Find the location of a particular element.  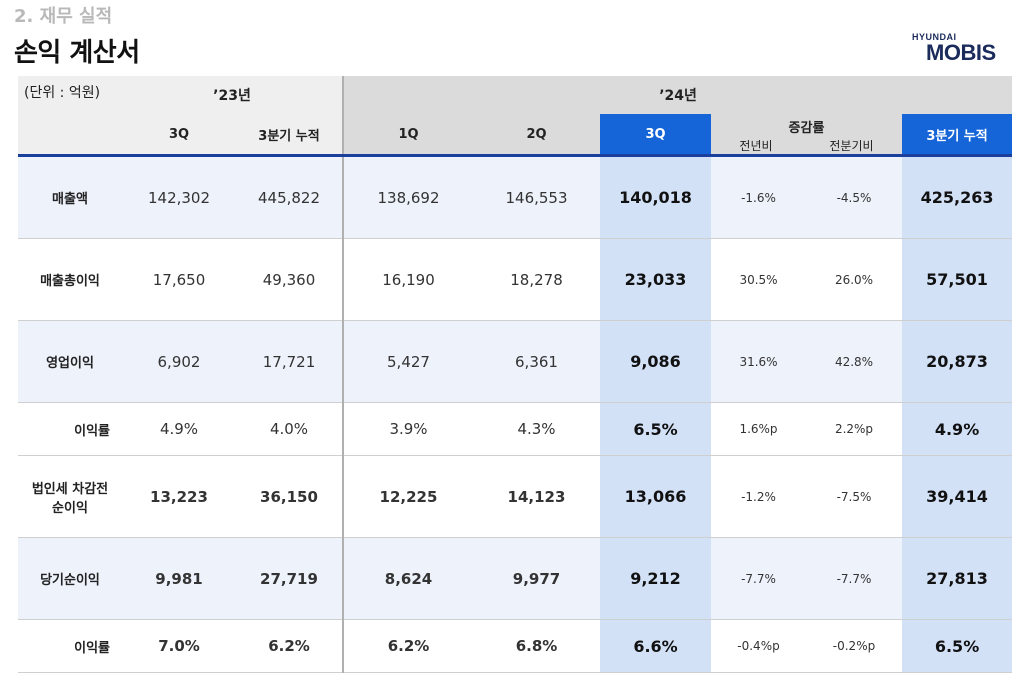

value-qoq: -4.5% is located at coordinates (854, 197).